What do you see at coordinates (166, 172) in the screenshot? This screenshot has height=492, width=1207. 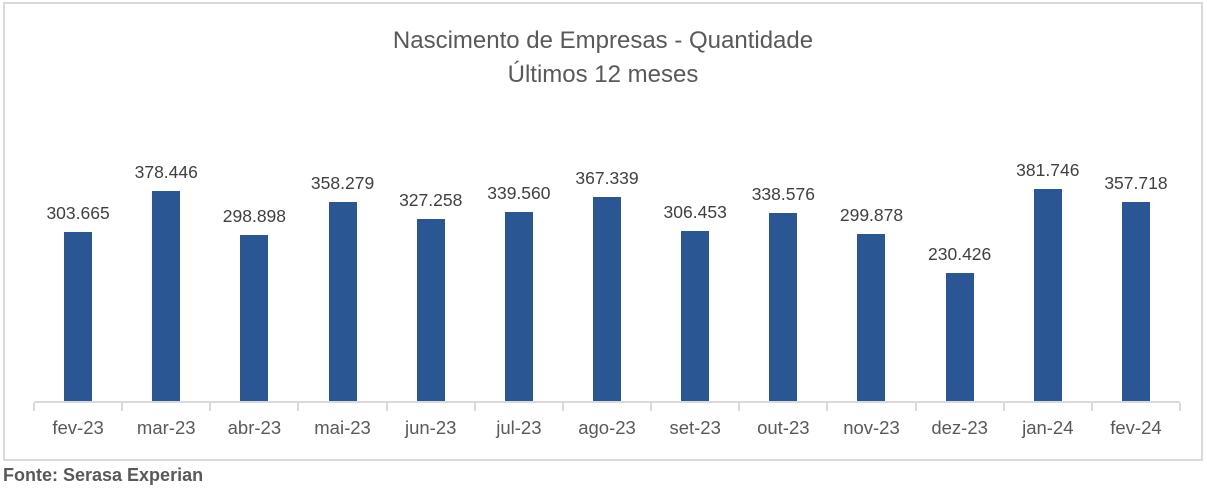 I see `bar-value-label: 378.446` at bounding box center [166, 172].